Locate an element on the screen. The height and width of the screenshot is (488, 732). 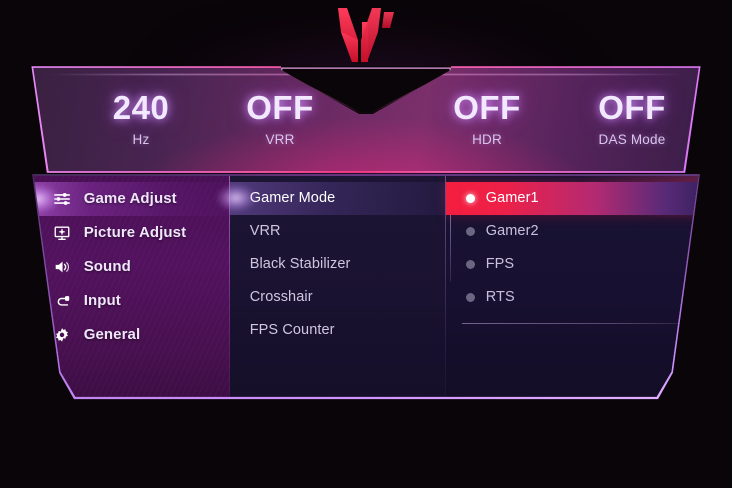
options-scrollbar is located at coordinates (450, 234).